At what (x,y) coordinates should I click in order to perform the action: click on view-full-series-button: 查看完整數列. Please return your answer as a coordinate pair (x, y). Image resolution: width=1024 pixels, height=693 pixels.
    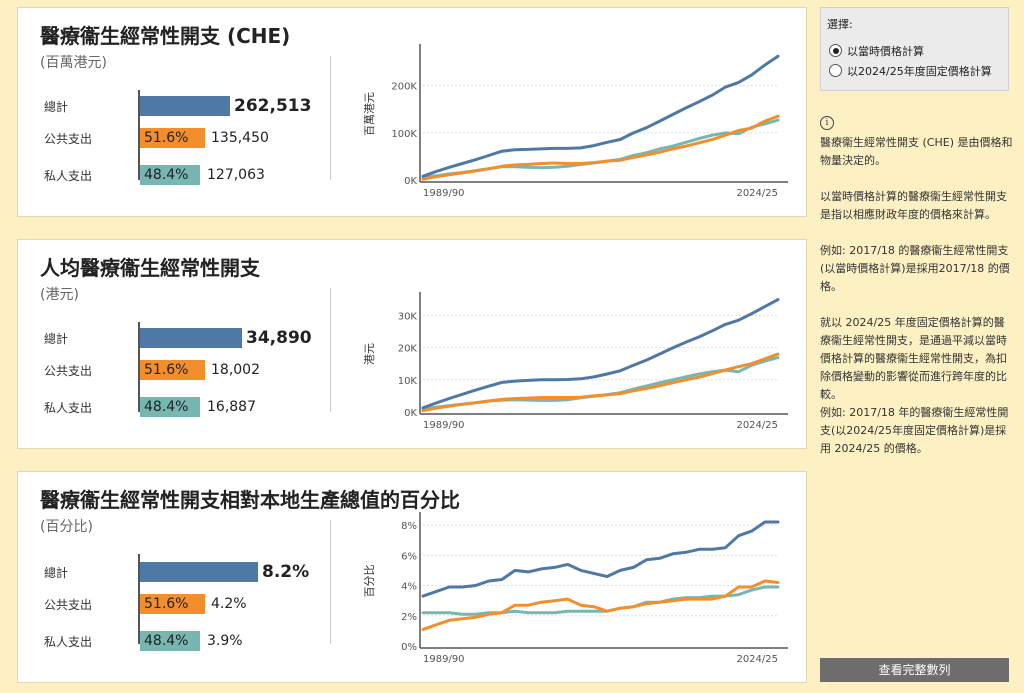
    Looking at the image, I should click on (914, 670).